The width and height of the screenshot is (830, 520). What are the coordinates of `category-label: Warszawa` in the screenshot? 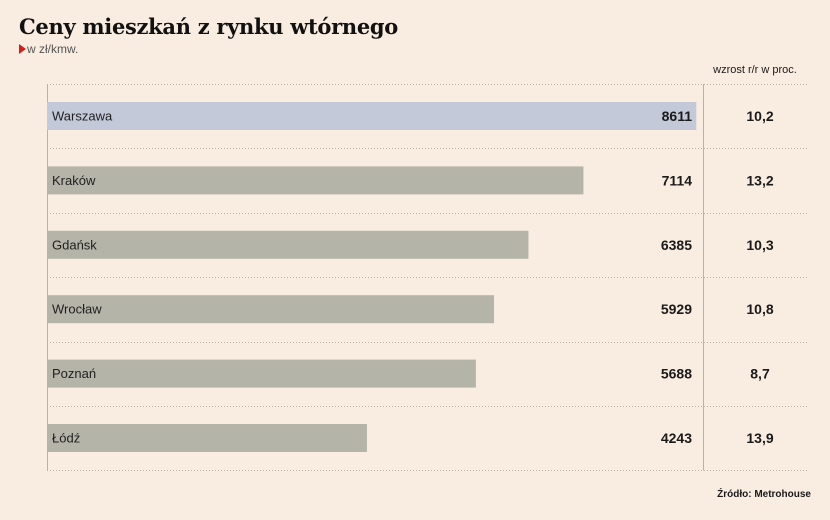 It's located at (82, 116).